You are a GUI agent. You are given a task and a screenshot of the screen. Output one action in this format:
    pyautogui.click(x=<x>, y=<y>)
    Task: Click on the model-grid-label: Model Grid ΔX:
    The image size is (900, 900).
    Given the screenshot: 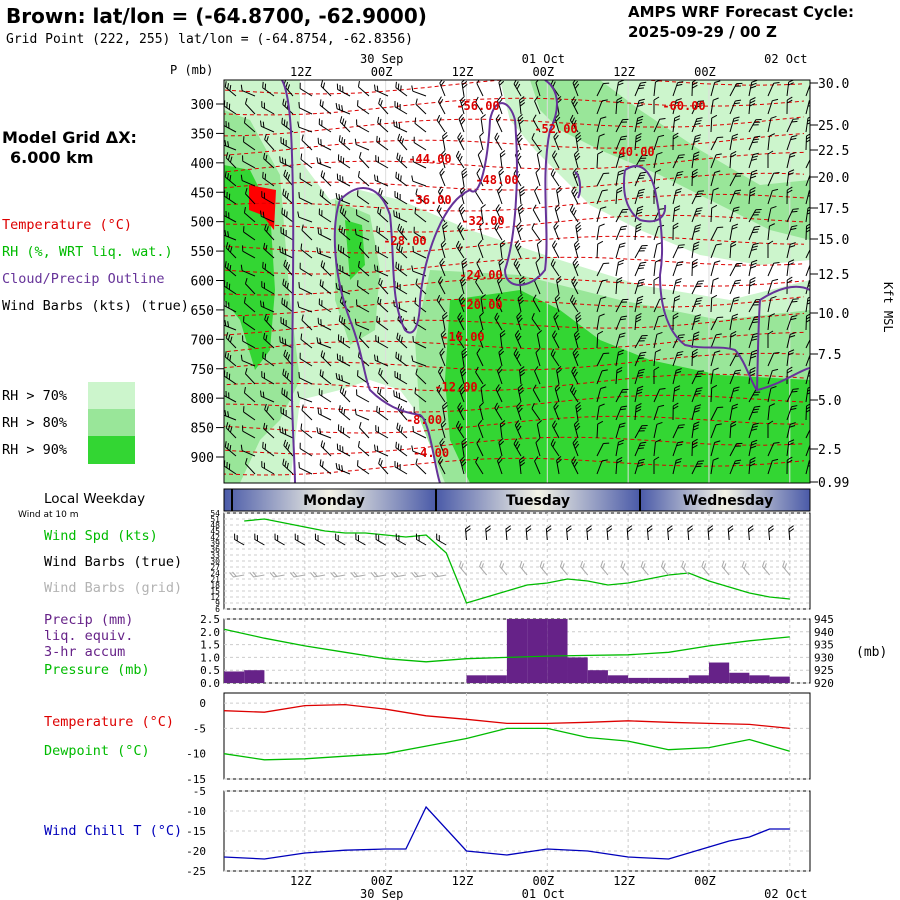 What is the action you would take?
    pyautogui.click(x=69, y=137)
    